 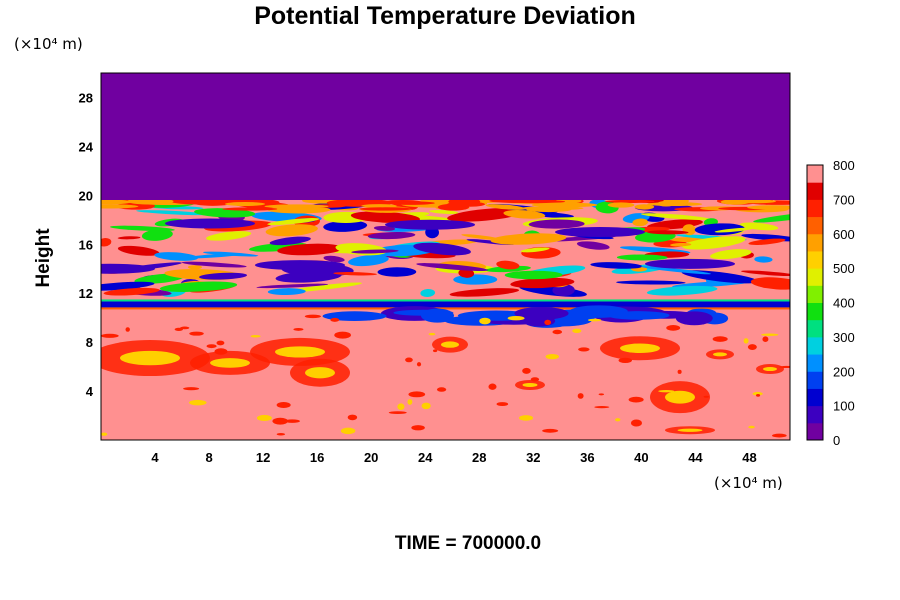 What do you see at coordinates (425, 457) in the screenshot?
I see `x-tick-label: 24` at bounding box center [425, 457].